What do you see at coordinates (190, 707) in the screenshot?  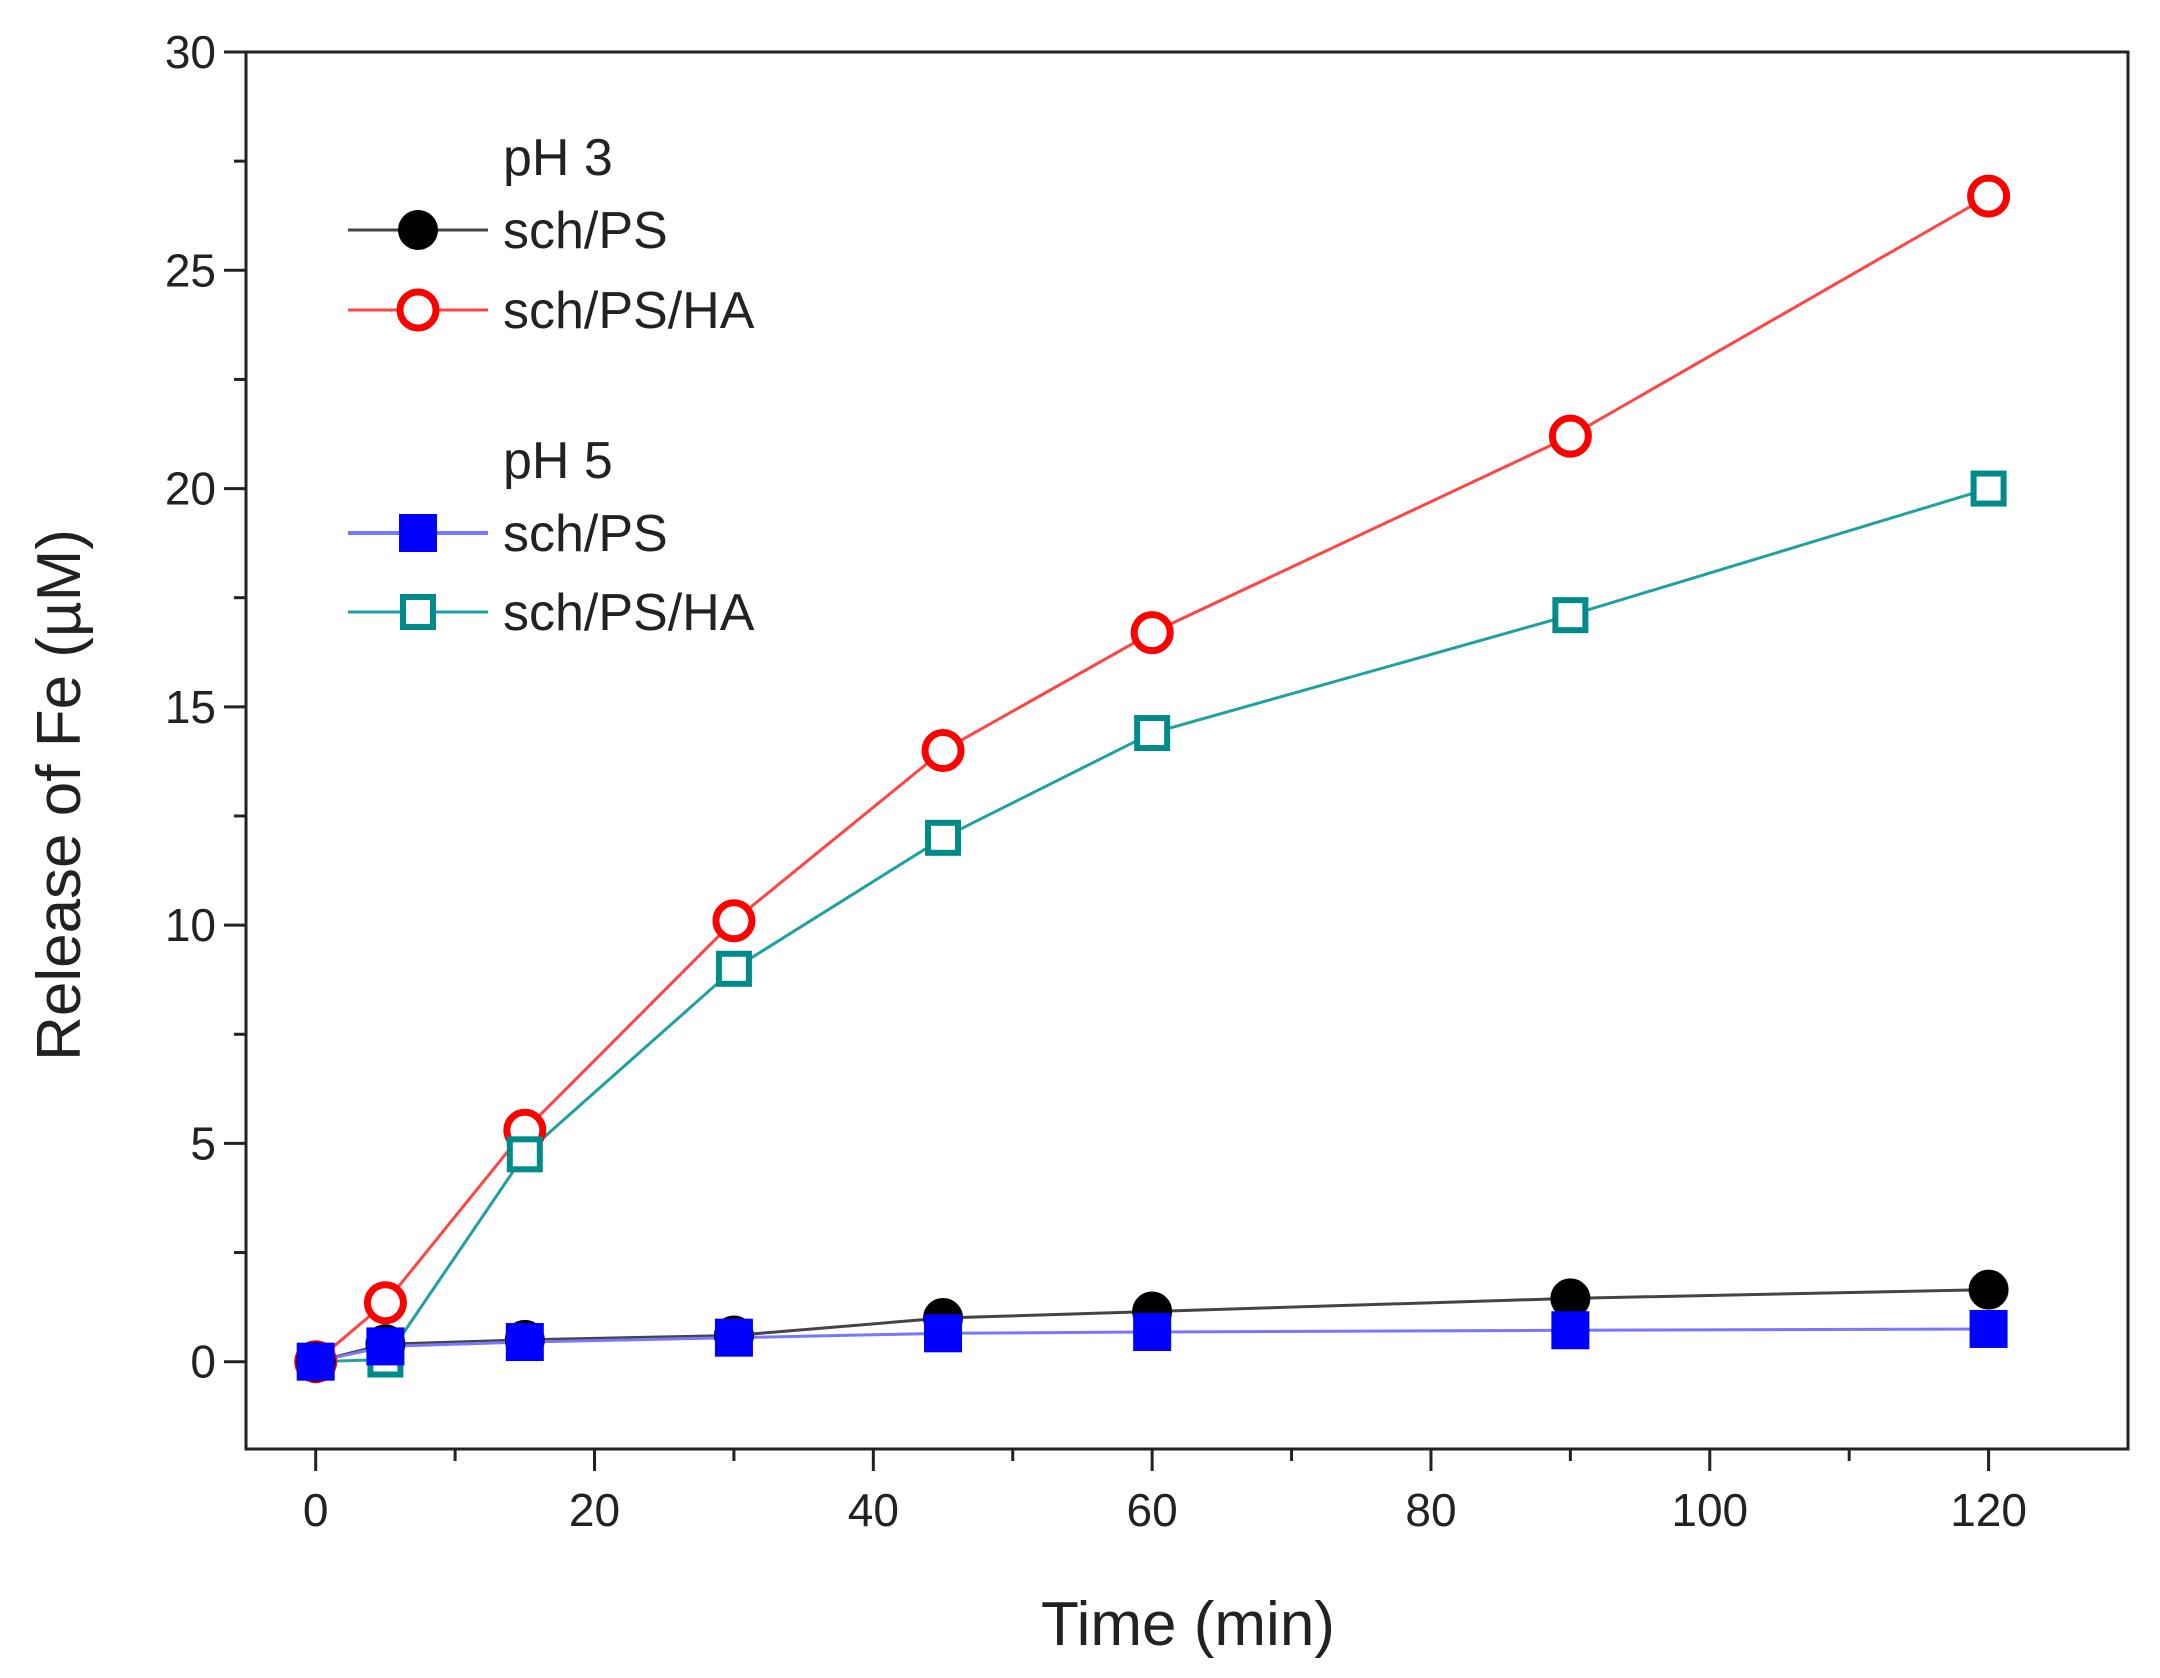 I see `y-tick-label: 15` at bounding box center [190, 707].